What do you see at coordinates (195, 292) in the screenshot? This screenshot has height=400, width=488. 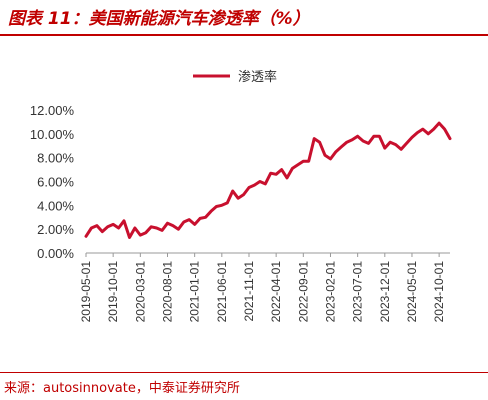 I see `x-tick-label: 2021-01-01` at bounding box center [195, 292].